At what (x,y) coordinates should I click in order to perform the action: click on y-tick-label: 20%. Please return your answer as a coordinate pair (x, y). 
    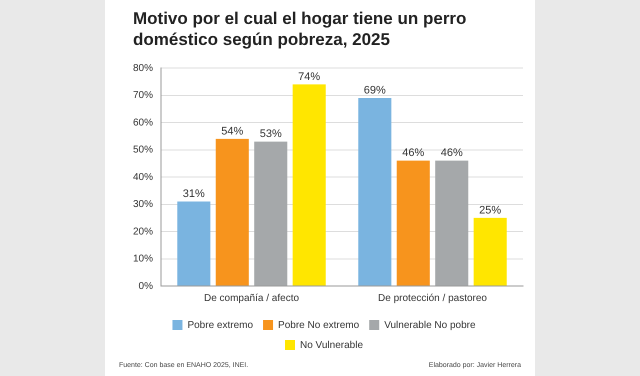
    Looking at the image, I should click on (143, 232).